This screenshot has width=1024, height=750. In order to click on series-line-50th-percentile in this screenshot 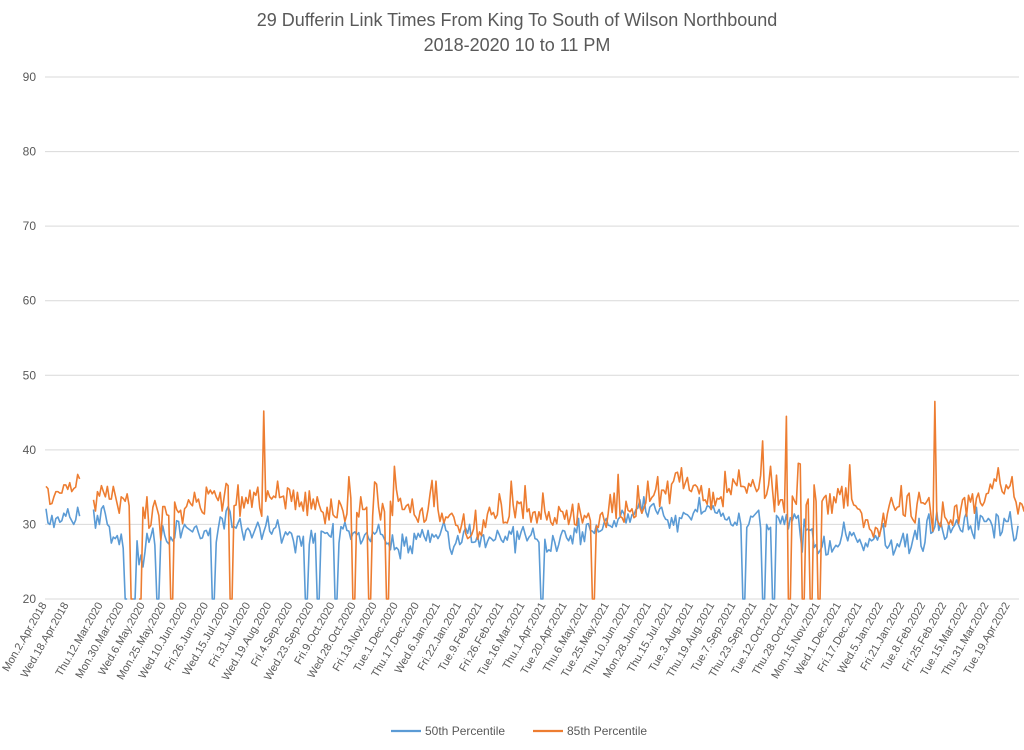, I will do `click(532, 548)`.